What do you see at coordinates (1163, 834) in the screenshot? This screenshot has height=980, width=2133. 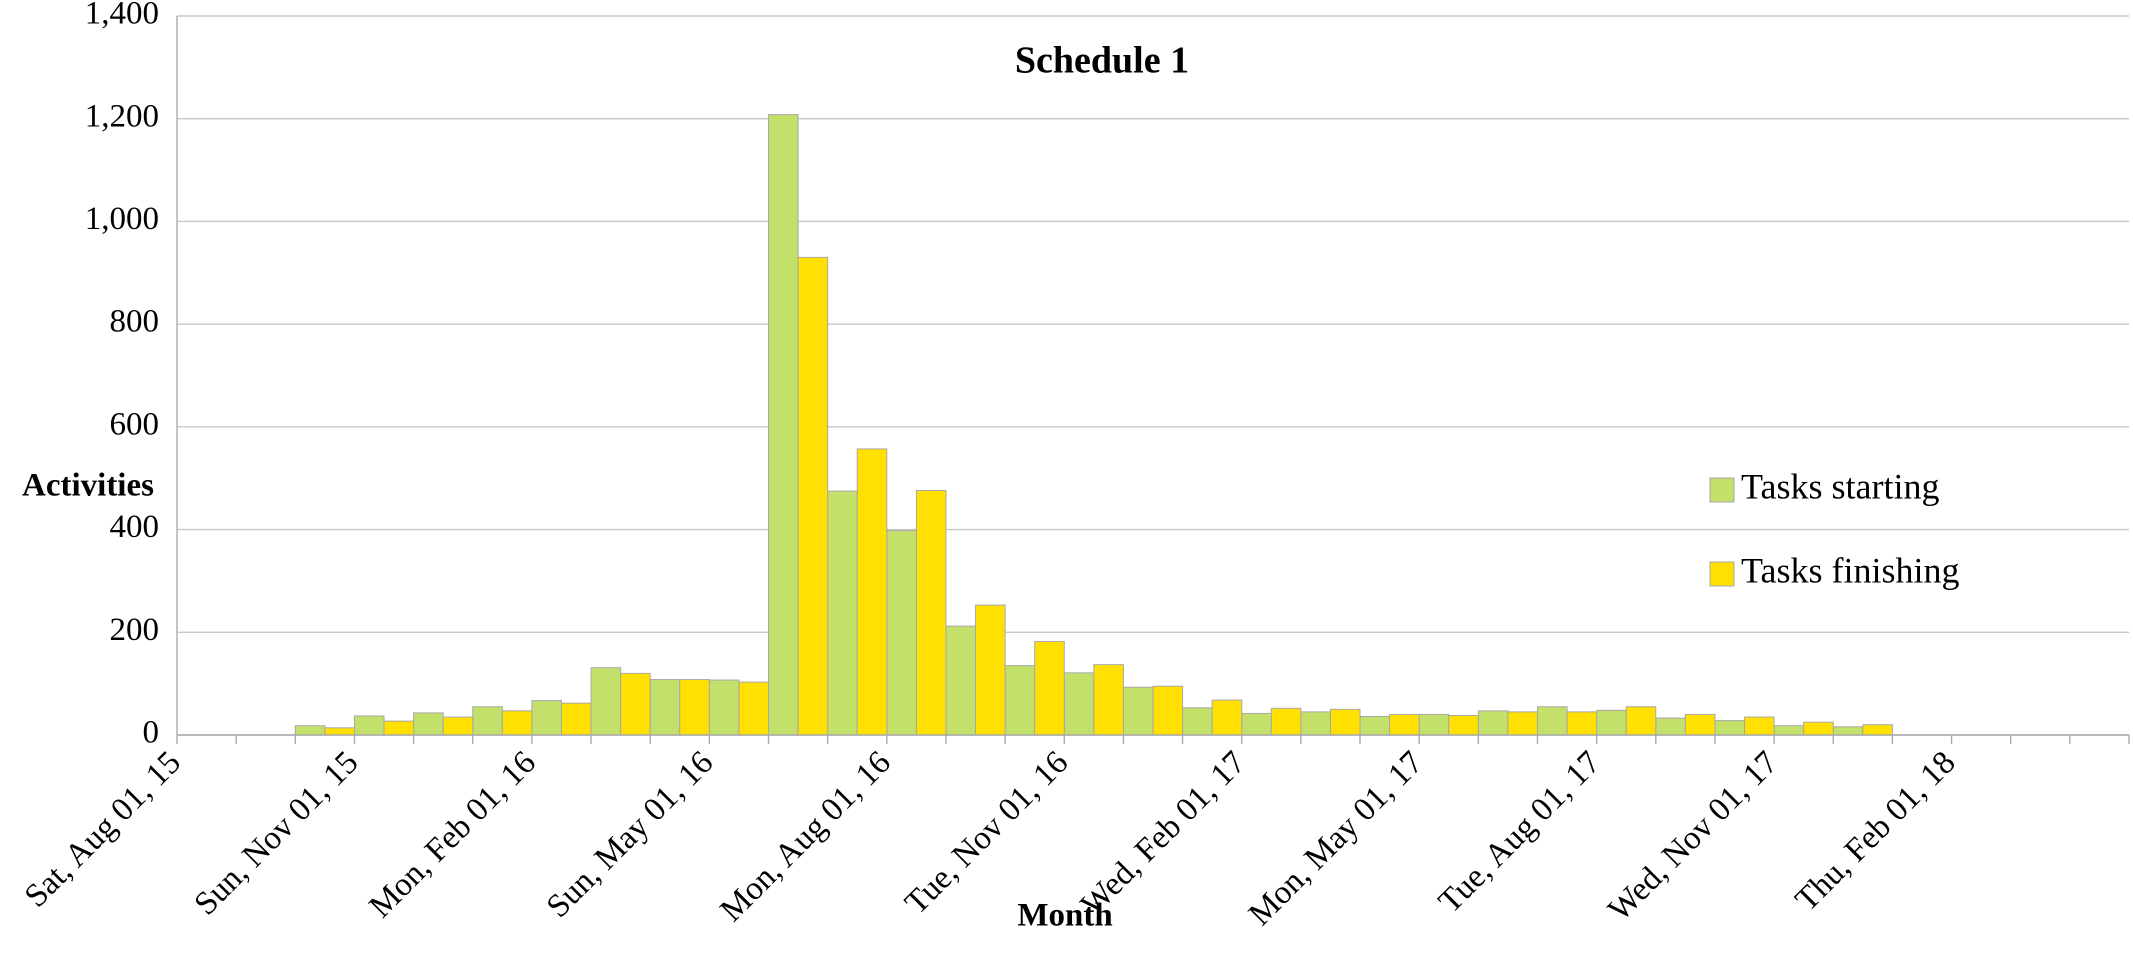 I see `x-tick-label: Wed, Feb 01, 17` at bounding box center [1163, 834].